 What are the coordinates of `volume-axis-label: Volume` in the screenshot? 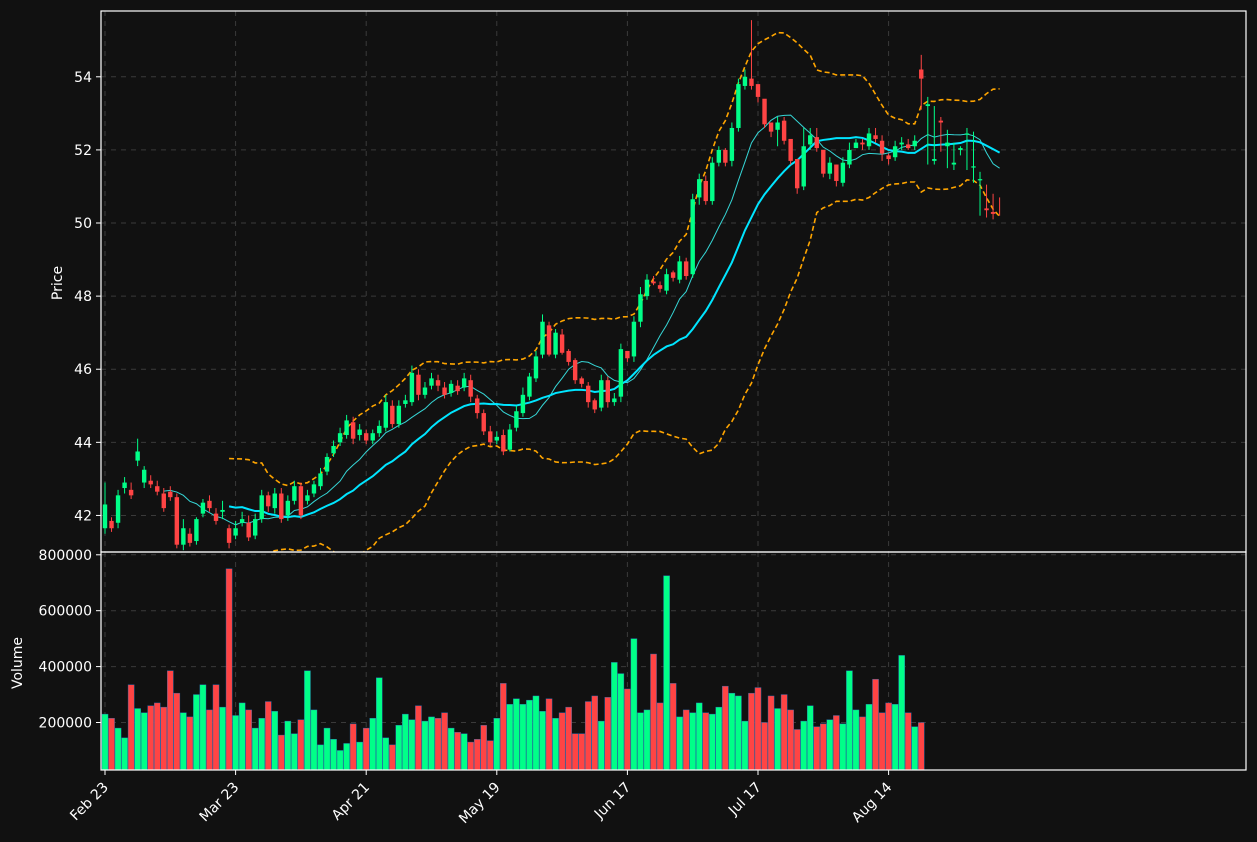 It's located at (18, 663).